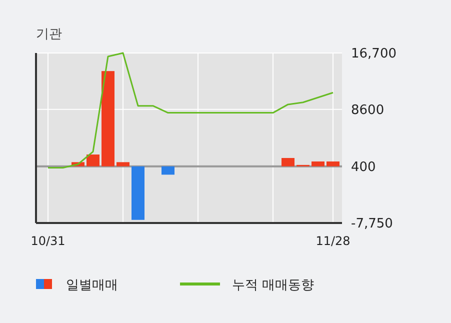 This screenshot has width=451, height=323. I want to click on y-tick-label: -7,750, so click(372, 224).